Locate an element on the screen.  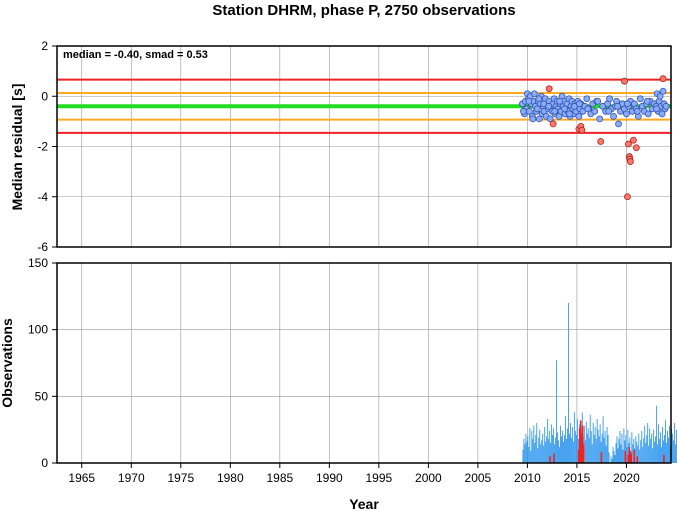
residual-points is located at coordinates (594, 138).